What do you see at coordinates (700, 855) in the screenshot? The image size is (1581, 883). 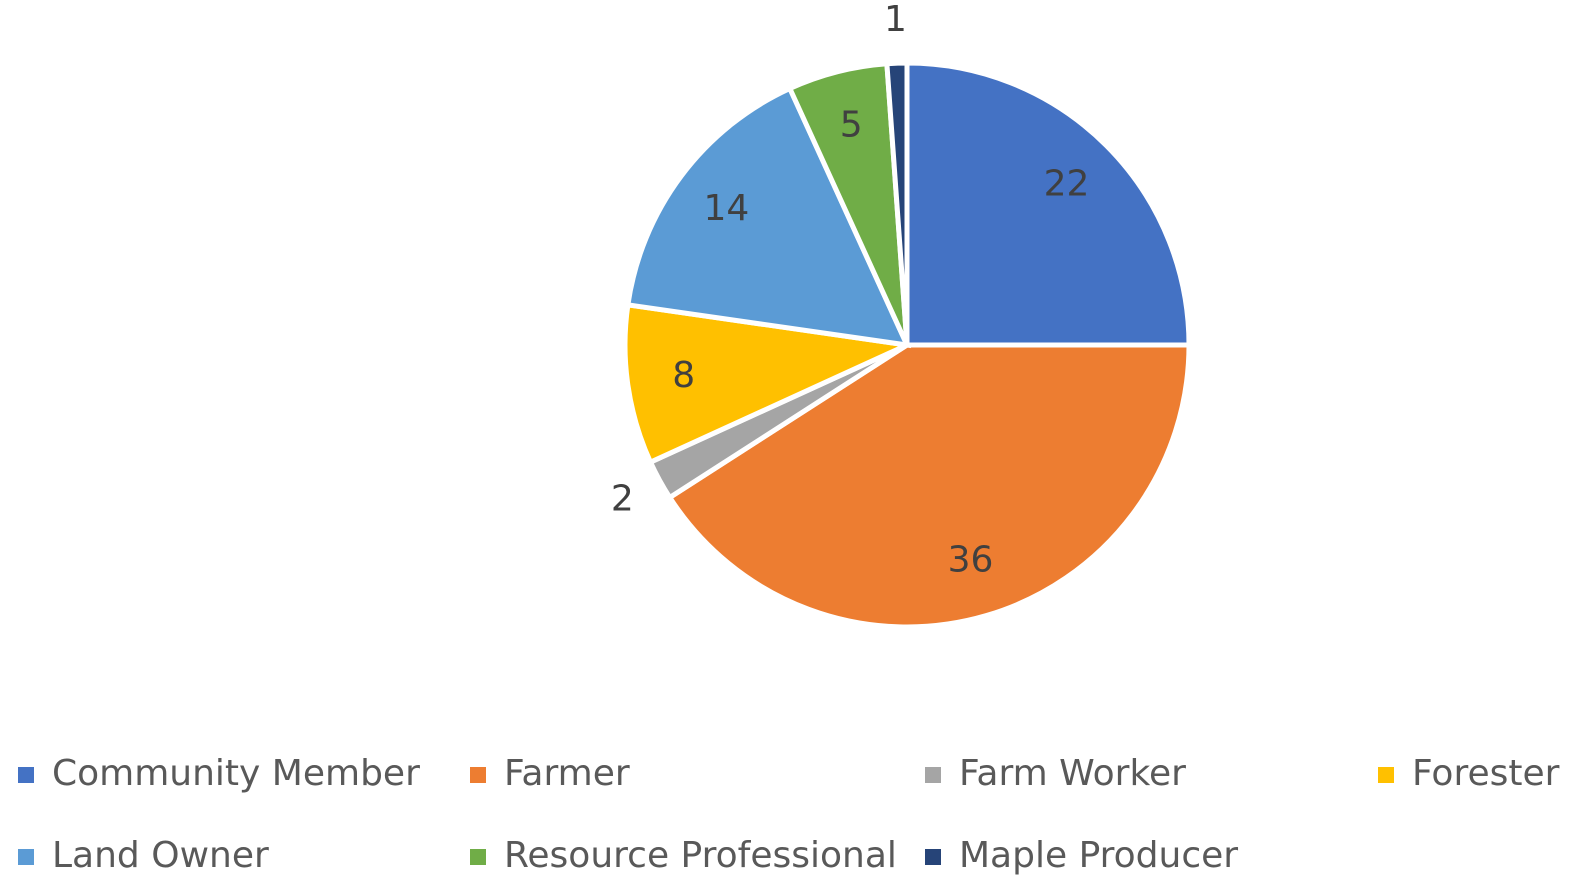 I see `legend-label: Resource Professional` at bounding box center [700, 855].